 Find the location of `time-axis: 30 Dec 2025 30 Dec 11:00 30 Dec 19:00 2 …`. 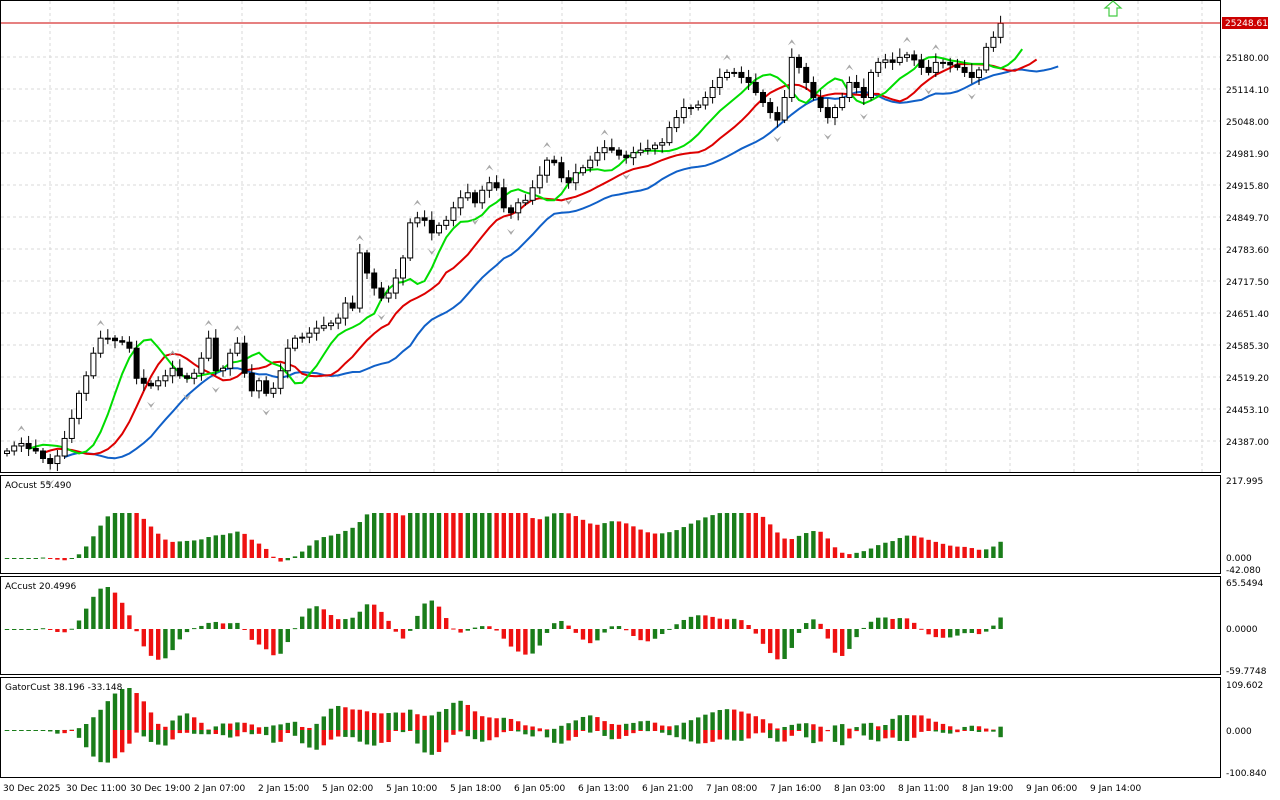

time-axis: 30 Dec 2025 30 Dec 11:00 30 Dec 19:00 2 … is located at coordinates (572, 789).